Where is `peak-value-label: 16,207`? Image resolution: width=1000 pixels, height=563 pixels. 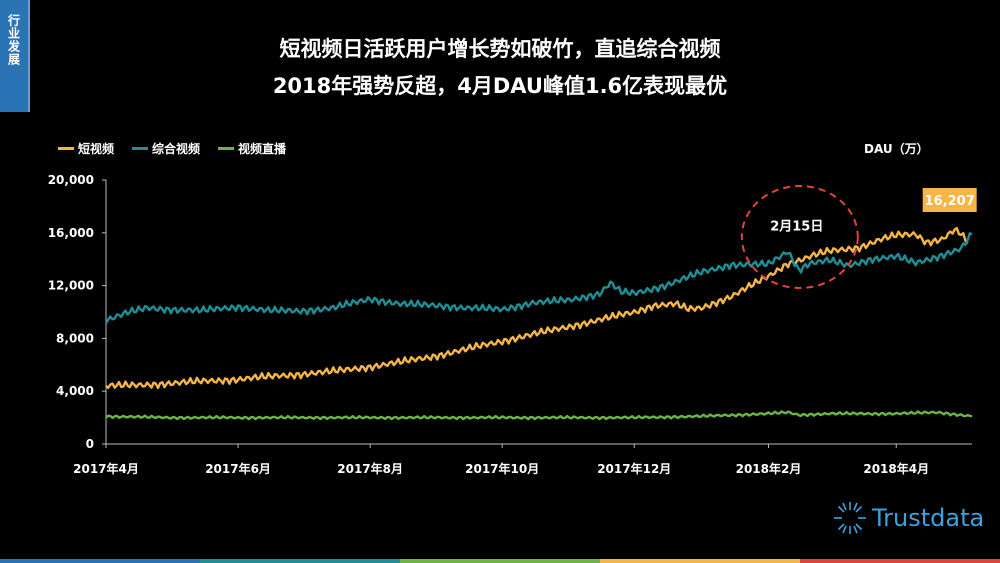
peak-value-label: 16,207 is located at coordinates (950, 201).